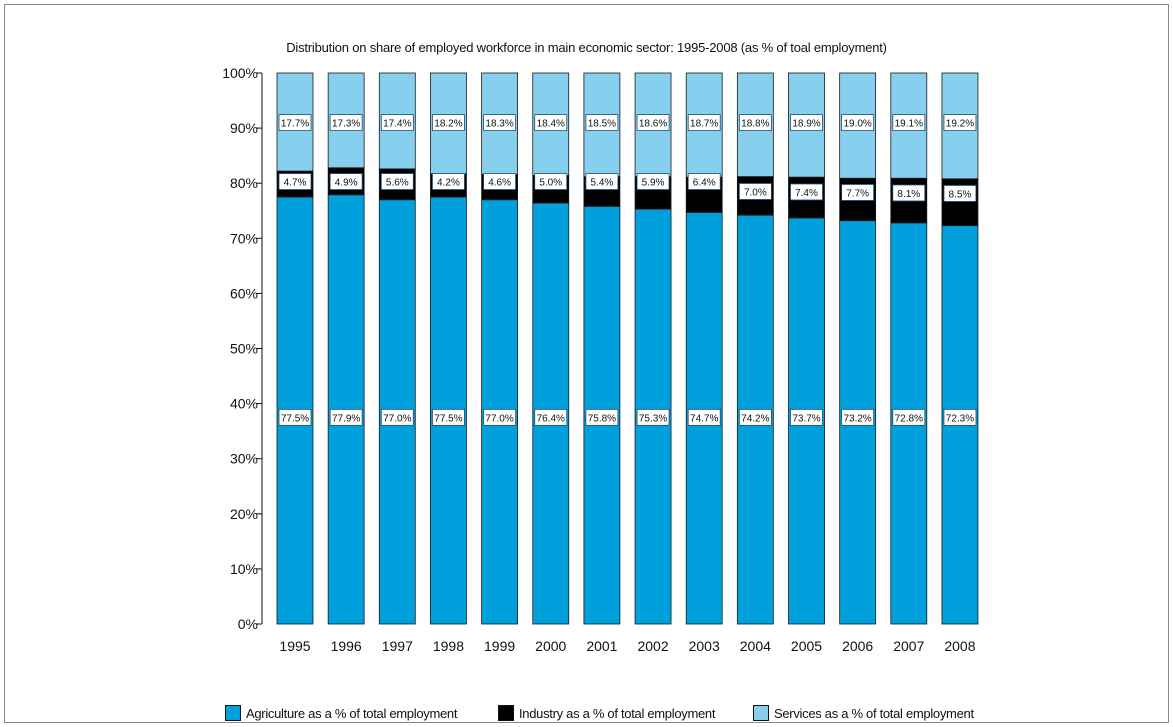  Describe the element at coordinates (244, 514) in the screenshot. I see `y-tick-label: 20%` at that location.